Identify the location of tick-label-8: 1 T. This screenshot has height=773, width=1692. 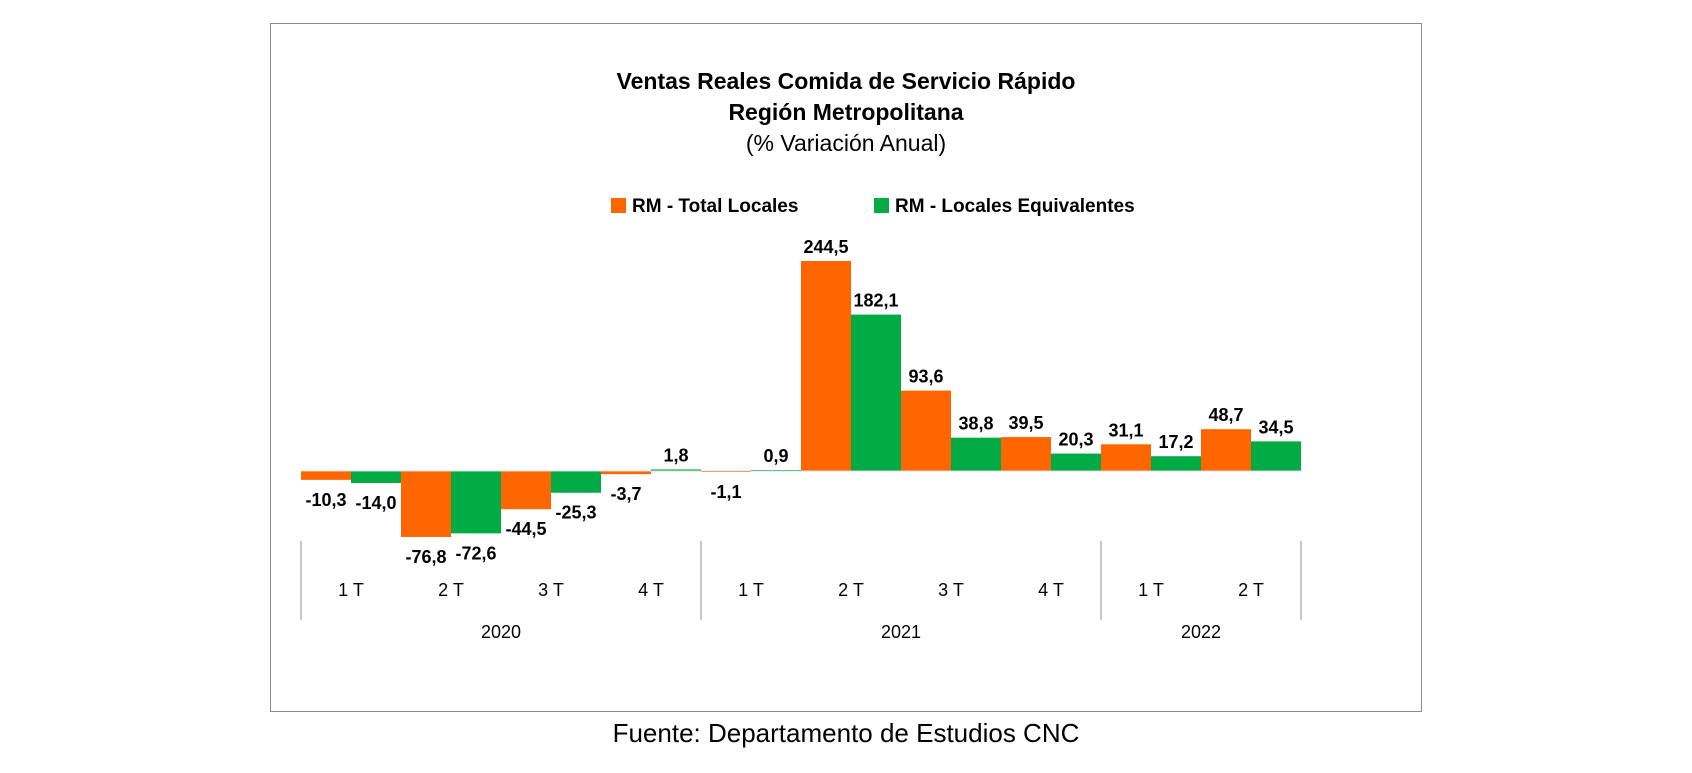
(1151, 590).